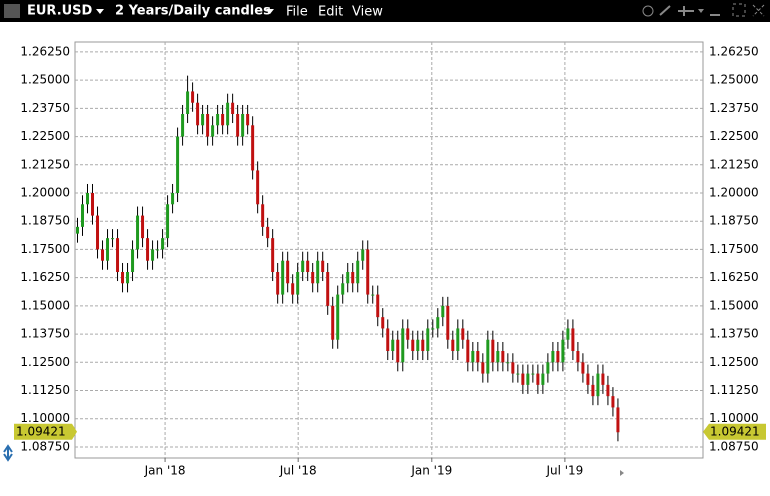 This screenshot has width=770, height=496. Describe the element at coordinates (734, 305) in the screenshot. I see `y2-tick-label: 1.15000` at that location.